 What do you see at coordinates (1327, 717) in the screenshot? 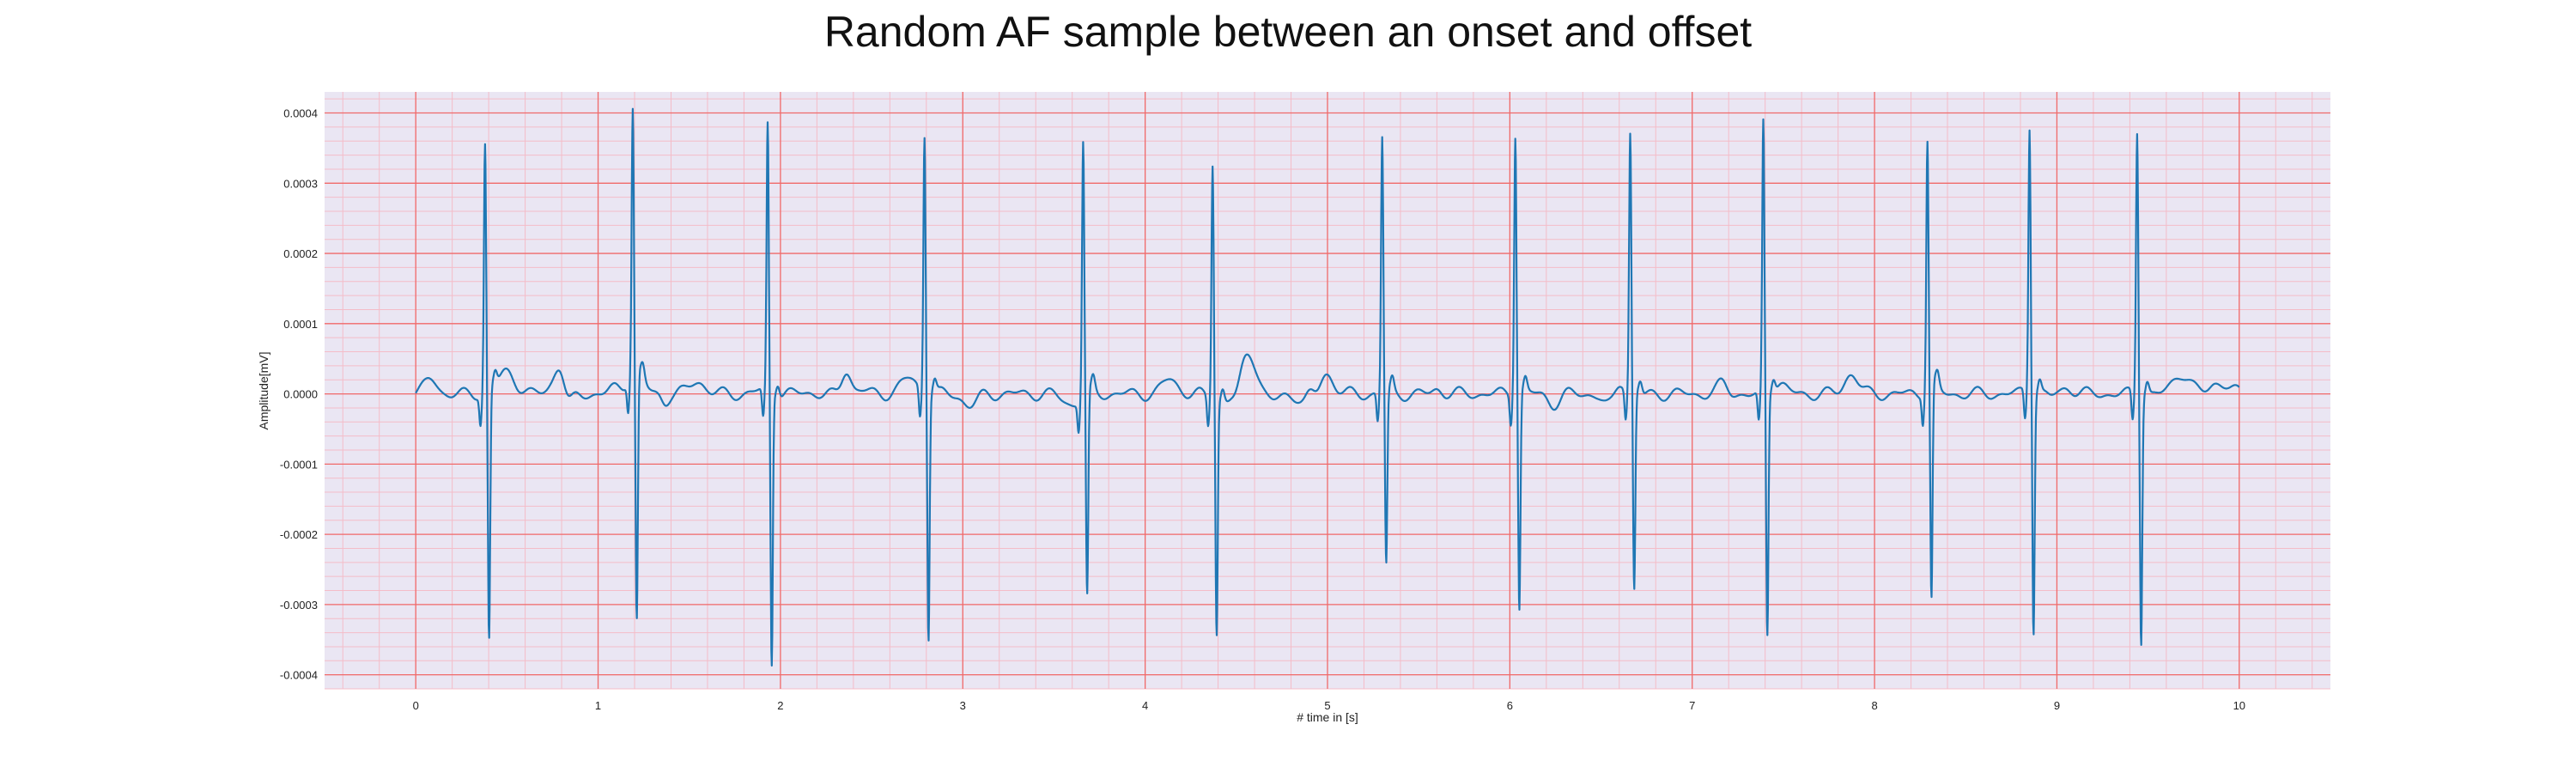
I see `x-axis-label: # time in [s]` at bounding box center [1327, 717].